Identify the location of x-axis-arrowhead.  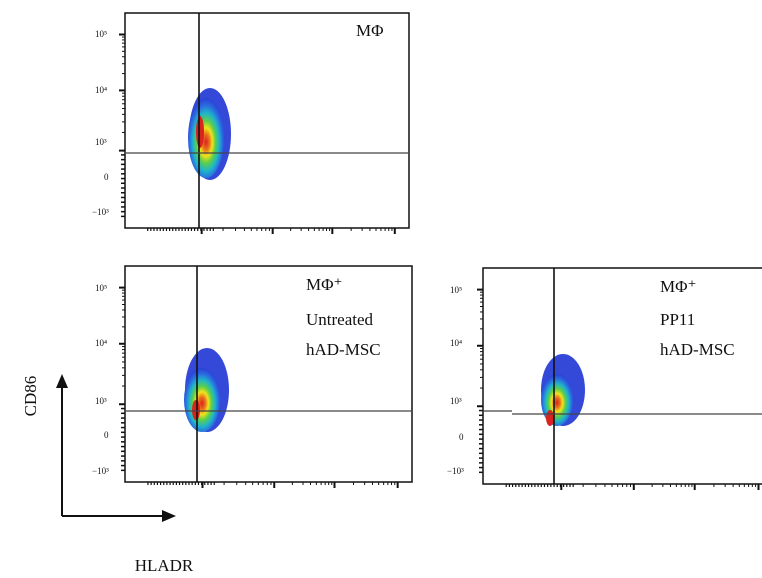
(169, 516).